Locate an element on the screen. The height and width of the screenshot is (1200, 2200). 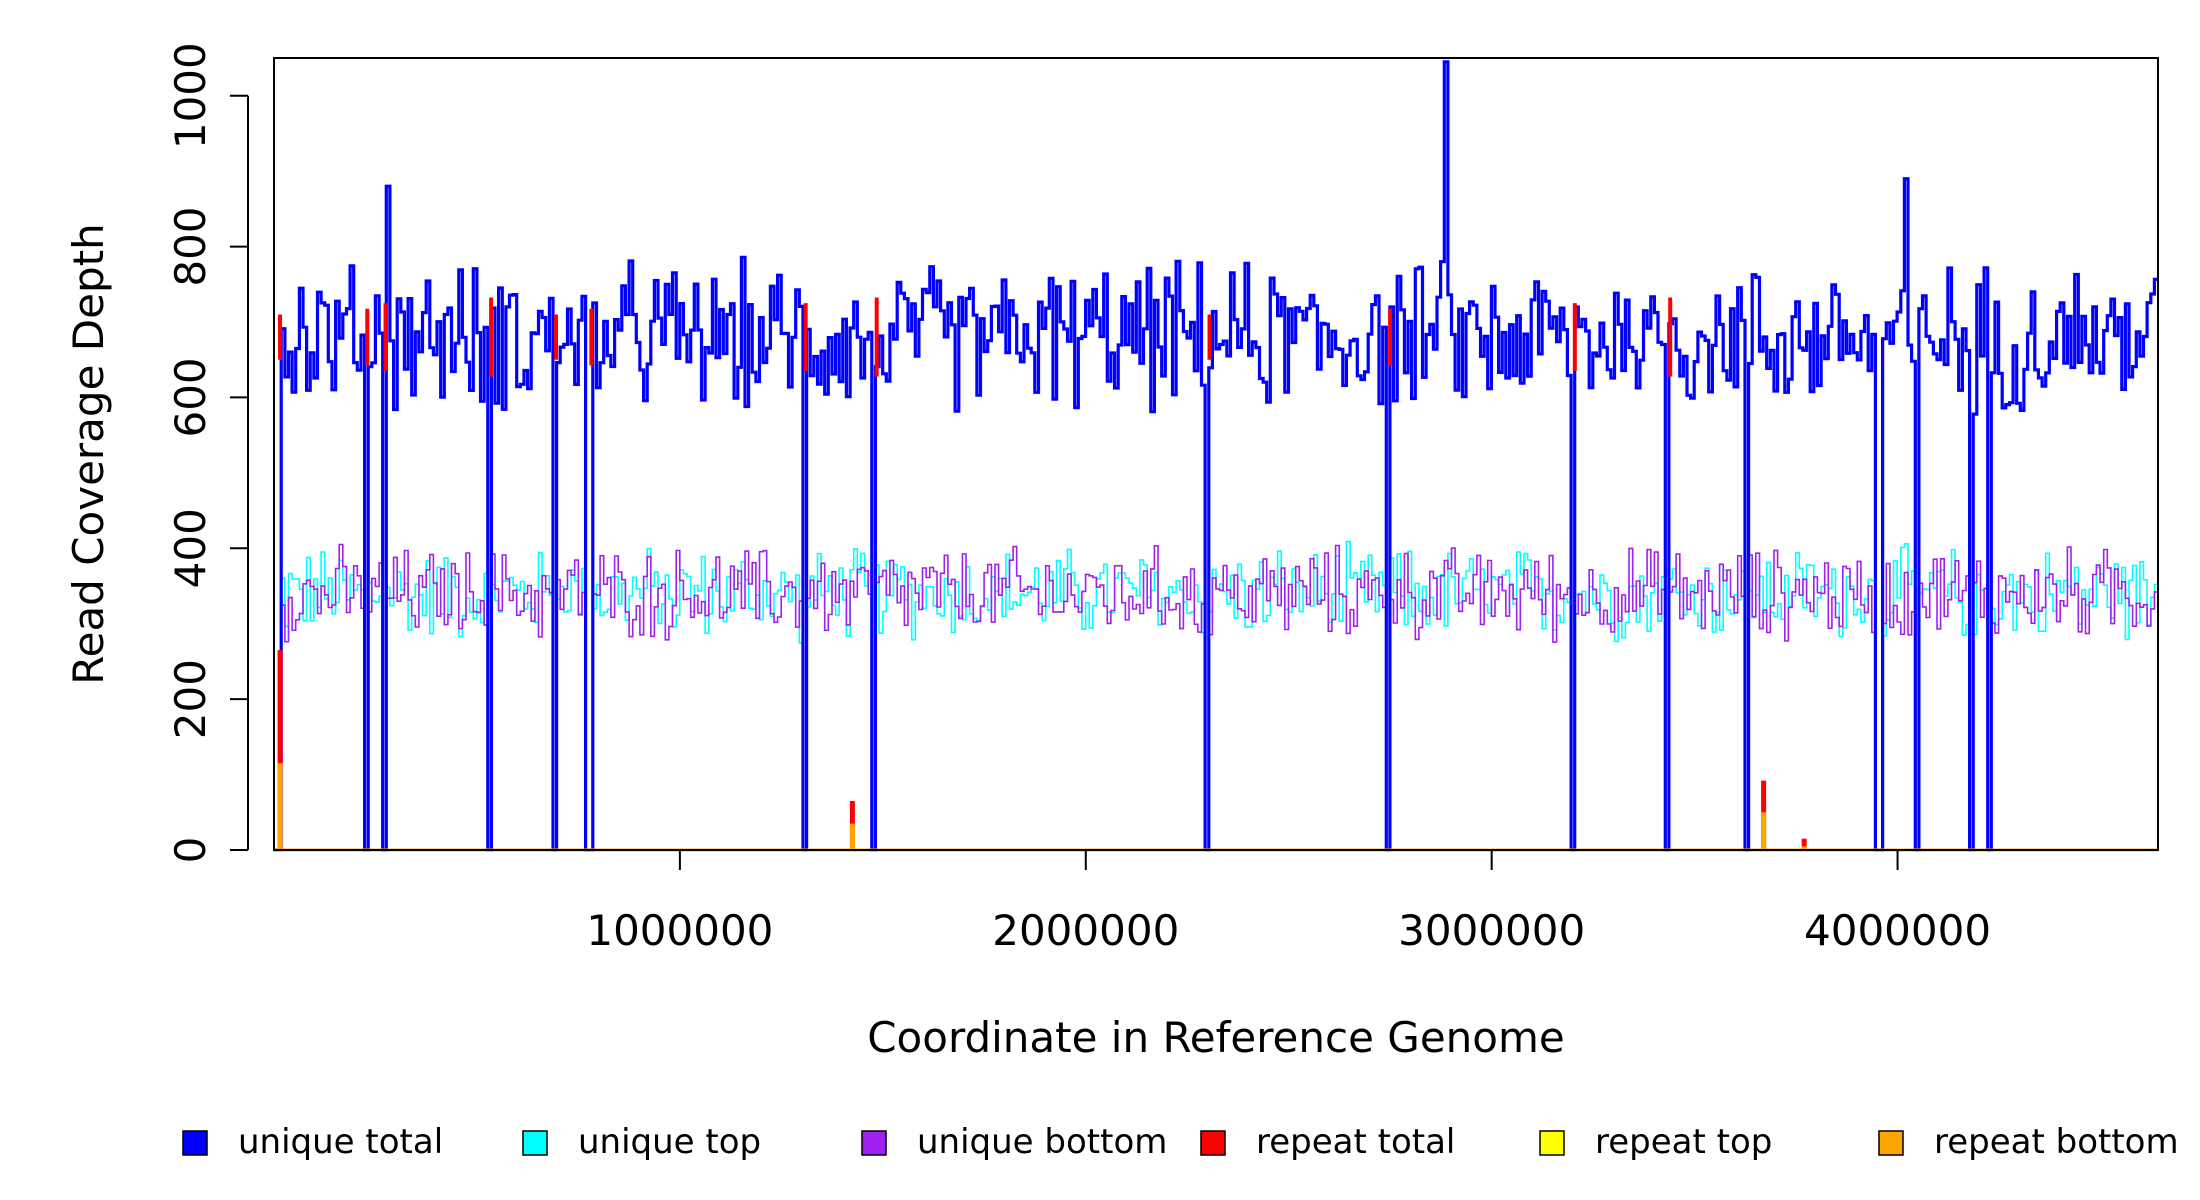
legend-item-repeat-total: repeat total is located at coordinates (1327, 1142).